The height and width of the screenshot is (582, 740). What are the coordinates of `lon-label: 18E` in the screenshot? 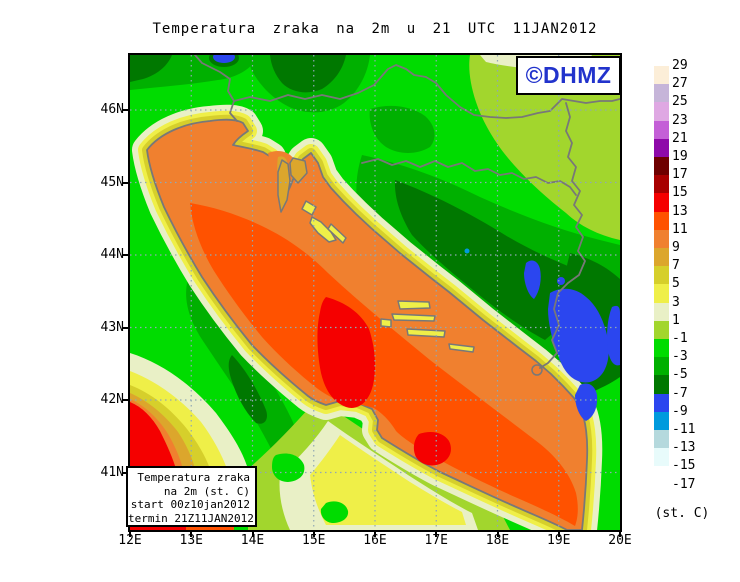 It's located at (497, 540).